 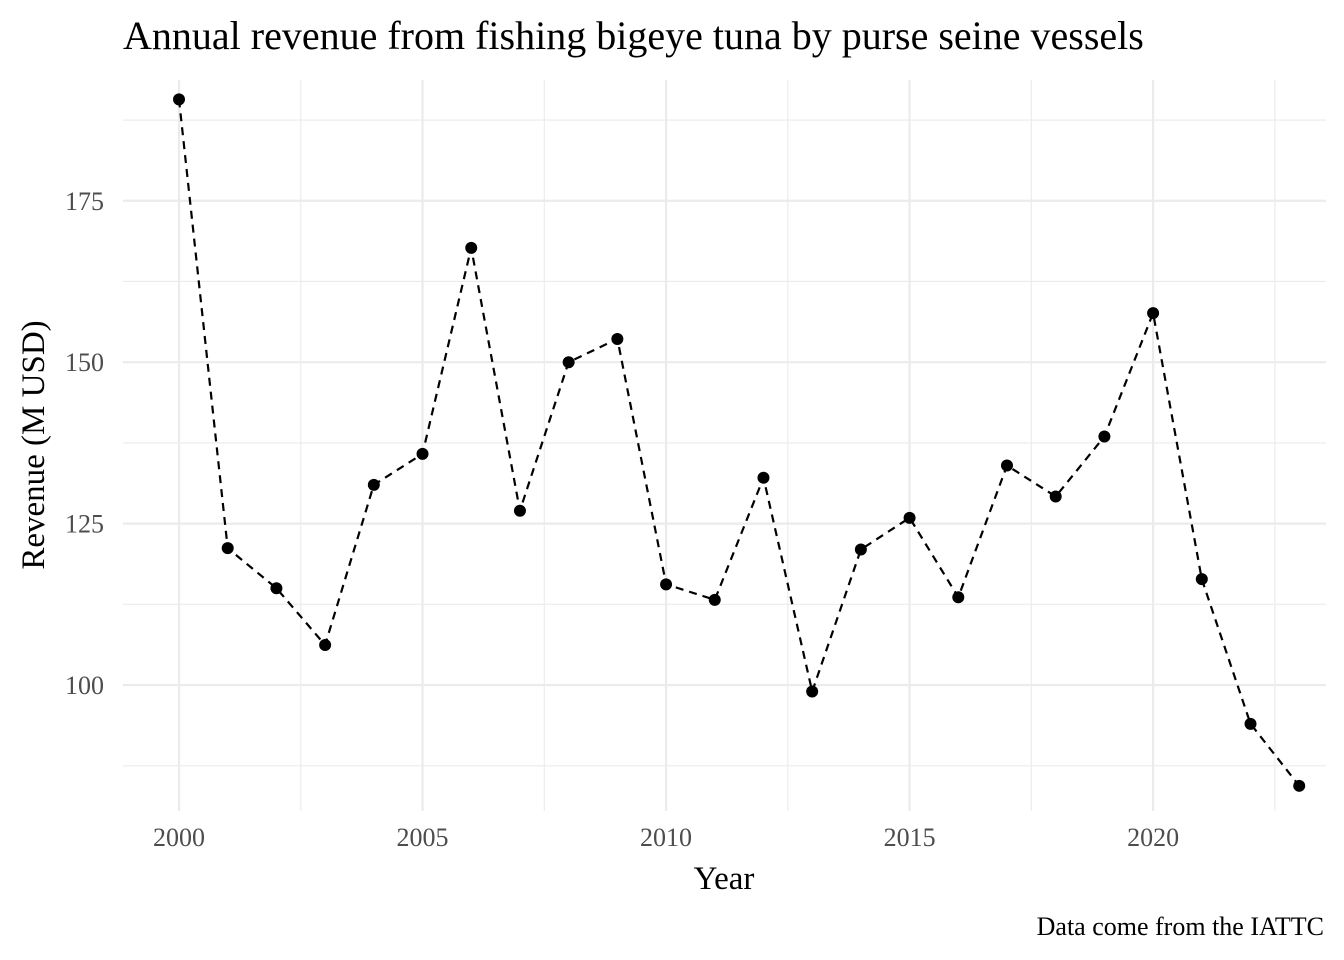 I want to click on x-tick-label: 2000, so click(x=179, y=837).